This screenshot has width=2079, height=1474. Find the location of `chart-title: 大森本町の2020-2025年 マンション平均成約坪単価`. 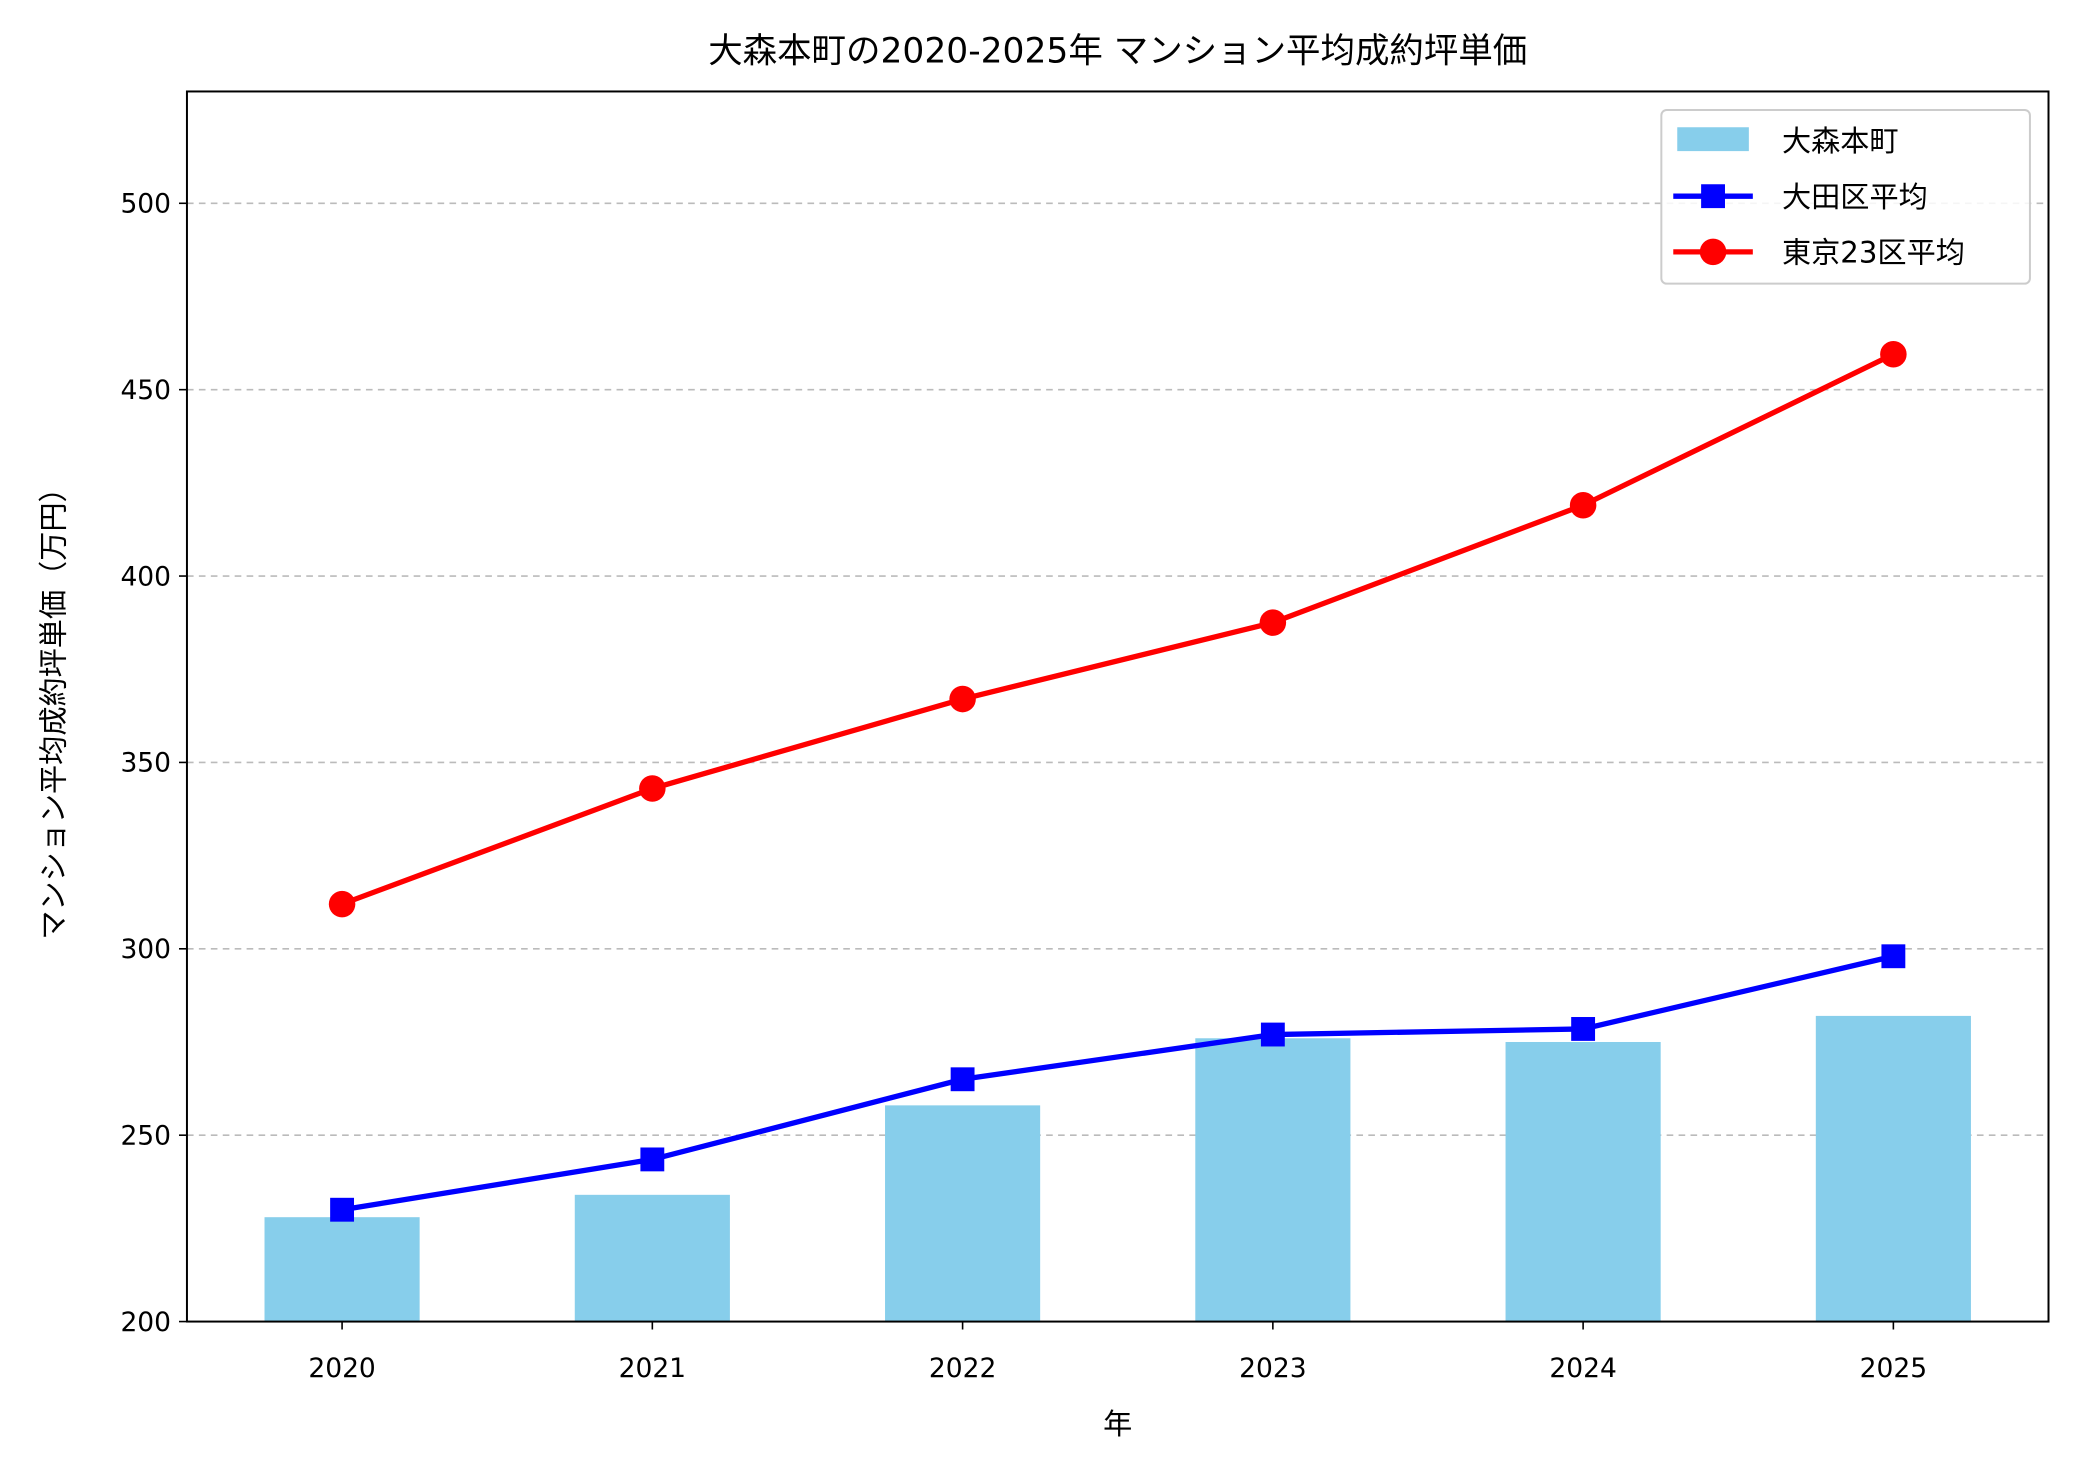

chart-title: 大森本町の2020-2025年 マンション平均成約坪単価 is located at coordinates (1117, 51).